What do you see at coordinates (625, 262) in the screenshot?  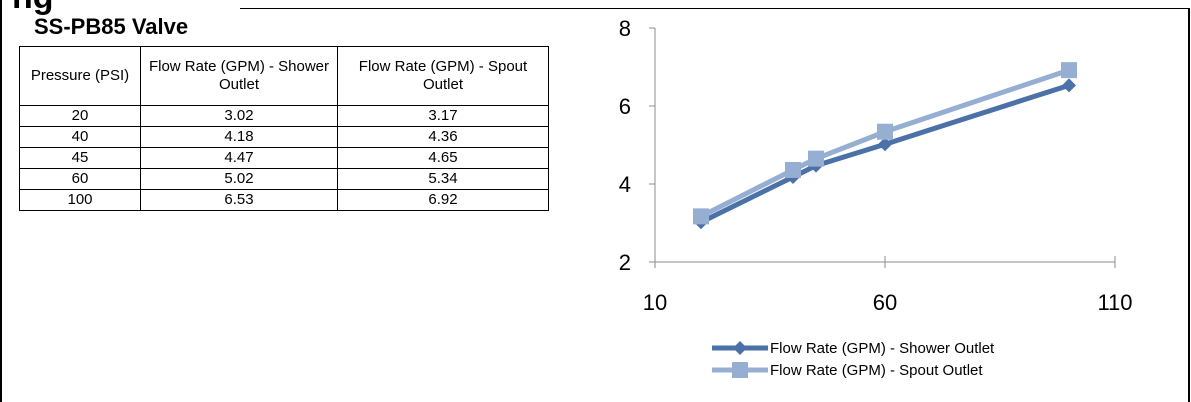 I see `y-tick-label: 2` at bounding box center [625, 262].